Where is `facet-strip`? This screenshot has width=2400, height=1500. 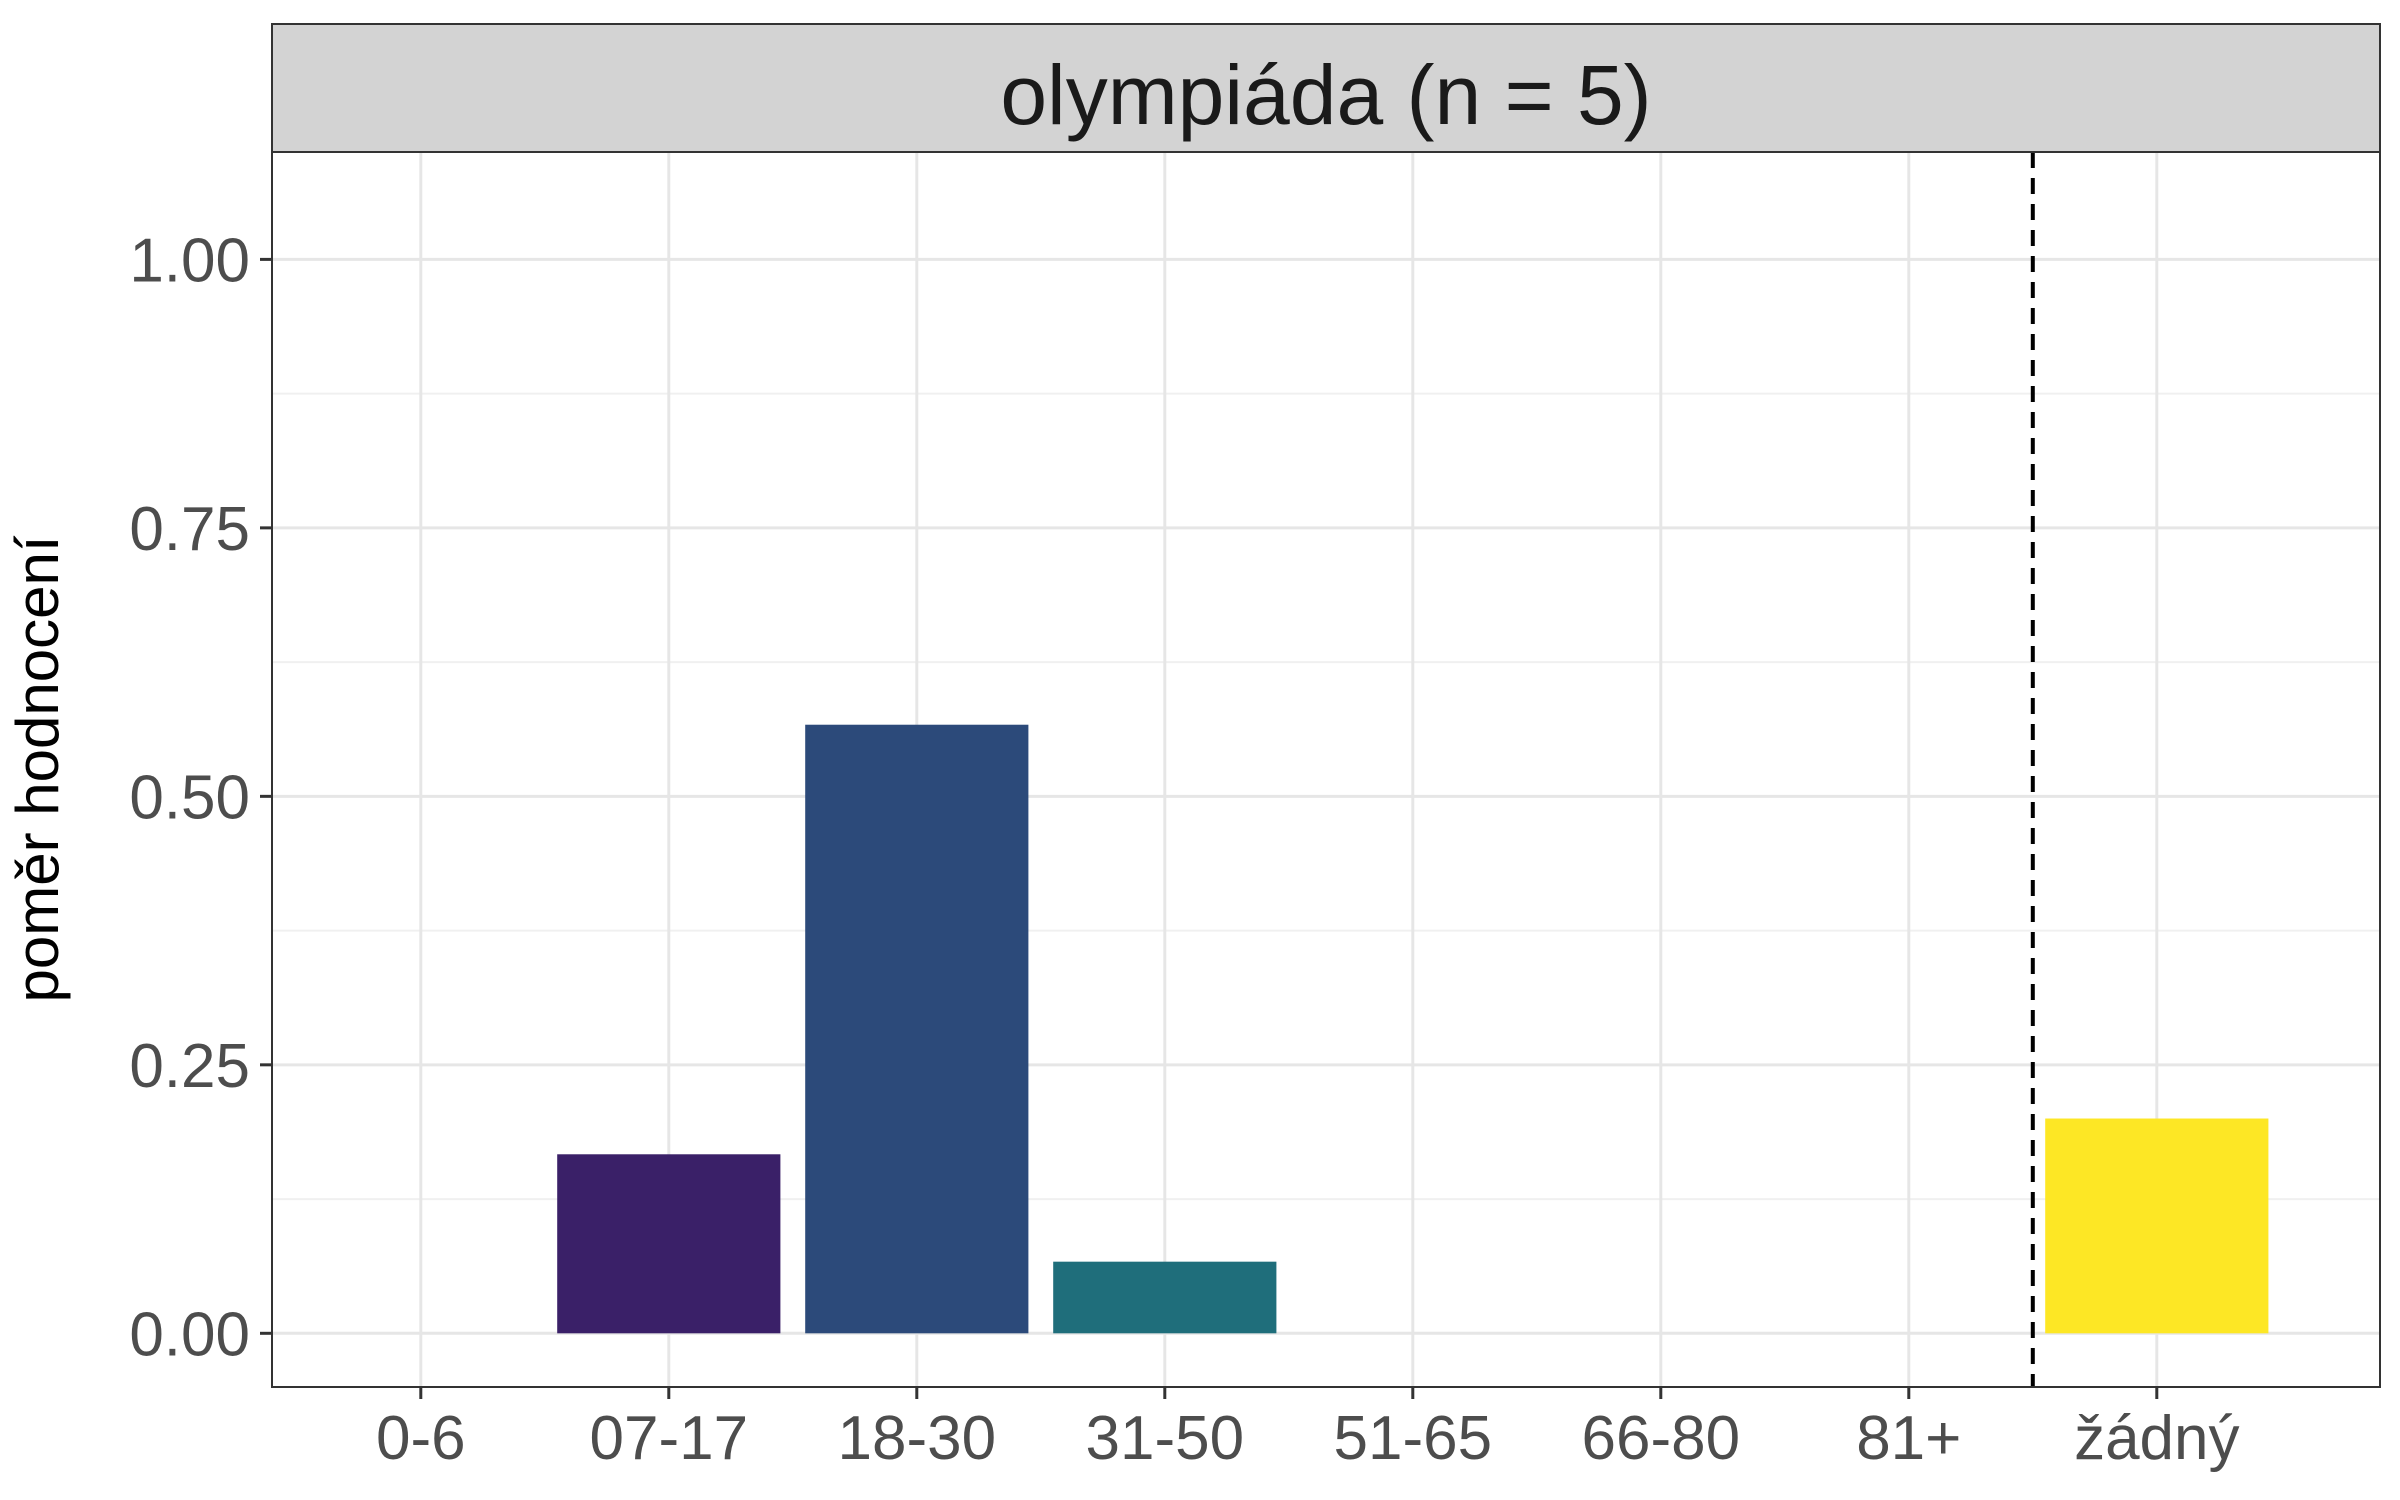 facet-strip is located at coordinates (1326, 88).